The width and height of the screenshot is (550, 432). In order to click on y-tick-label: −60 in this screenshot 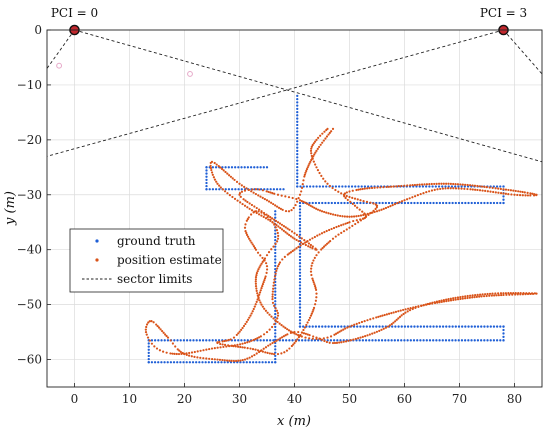, I will do `click(29, 360)`.